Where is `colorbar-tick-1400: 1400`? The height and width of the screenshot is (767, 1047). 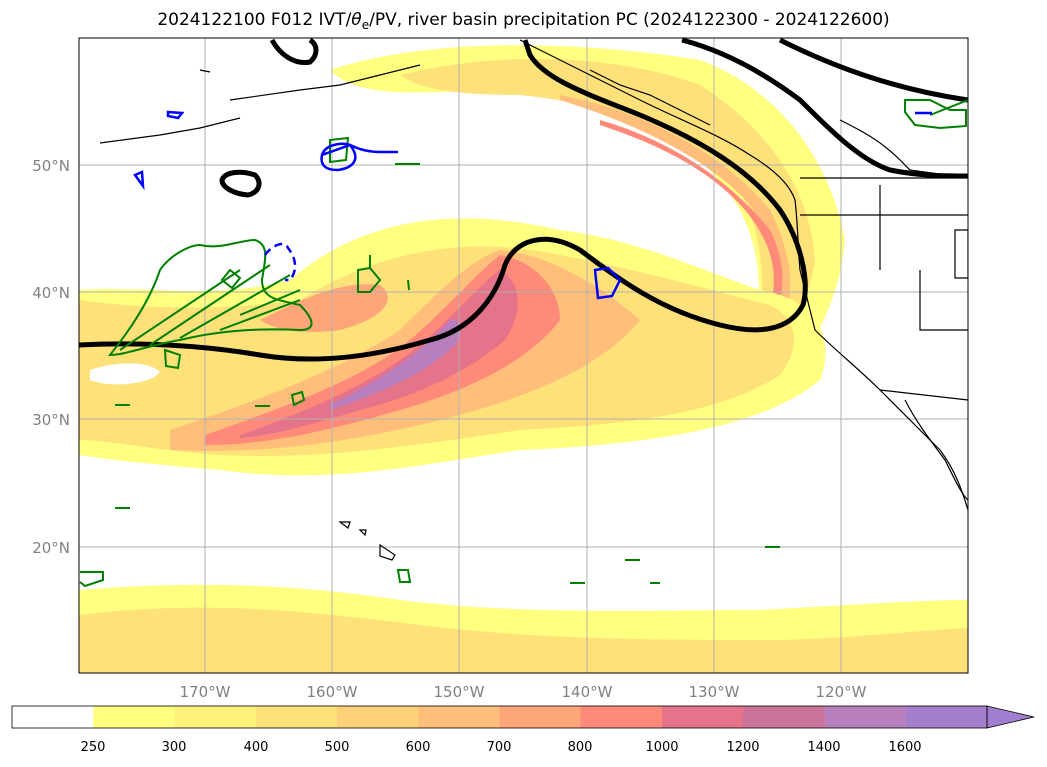
colorbar-tick-1400: 1400 is located at coordinates (823, 747).